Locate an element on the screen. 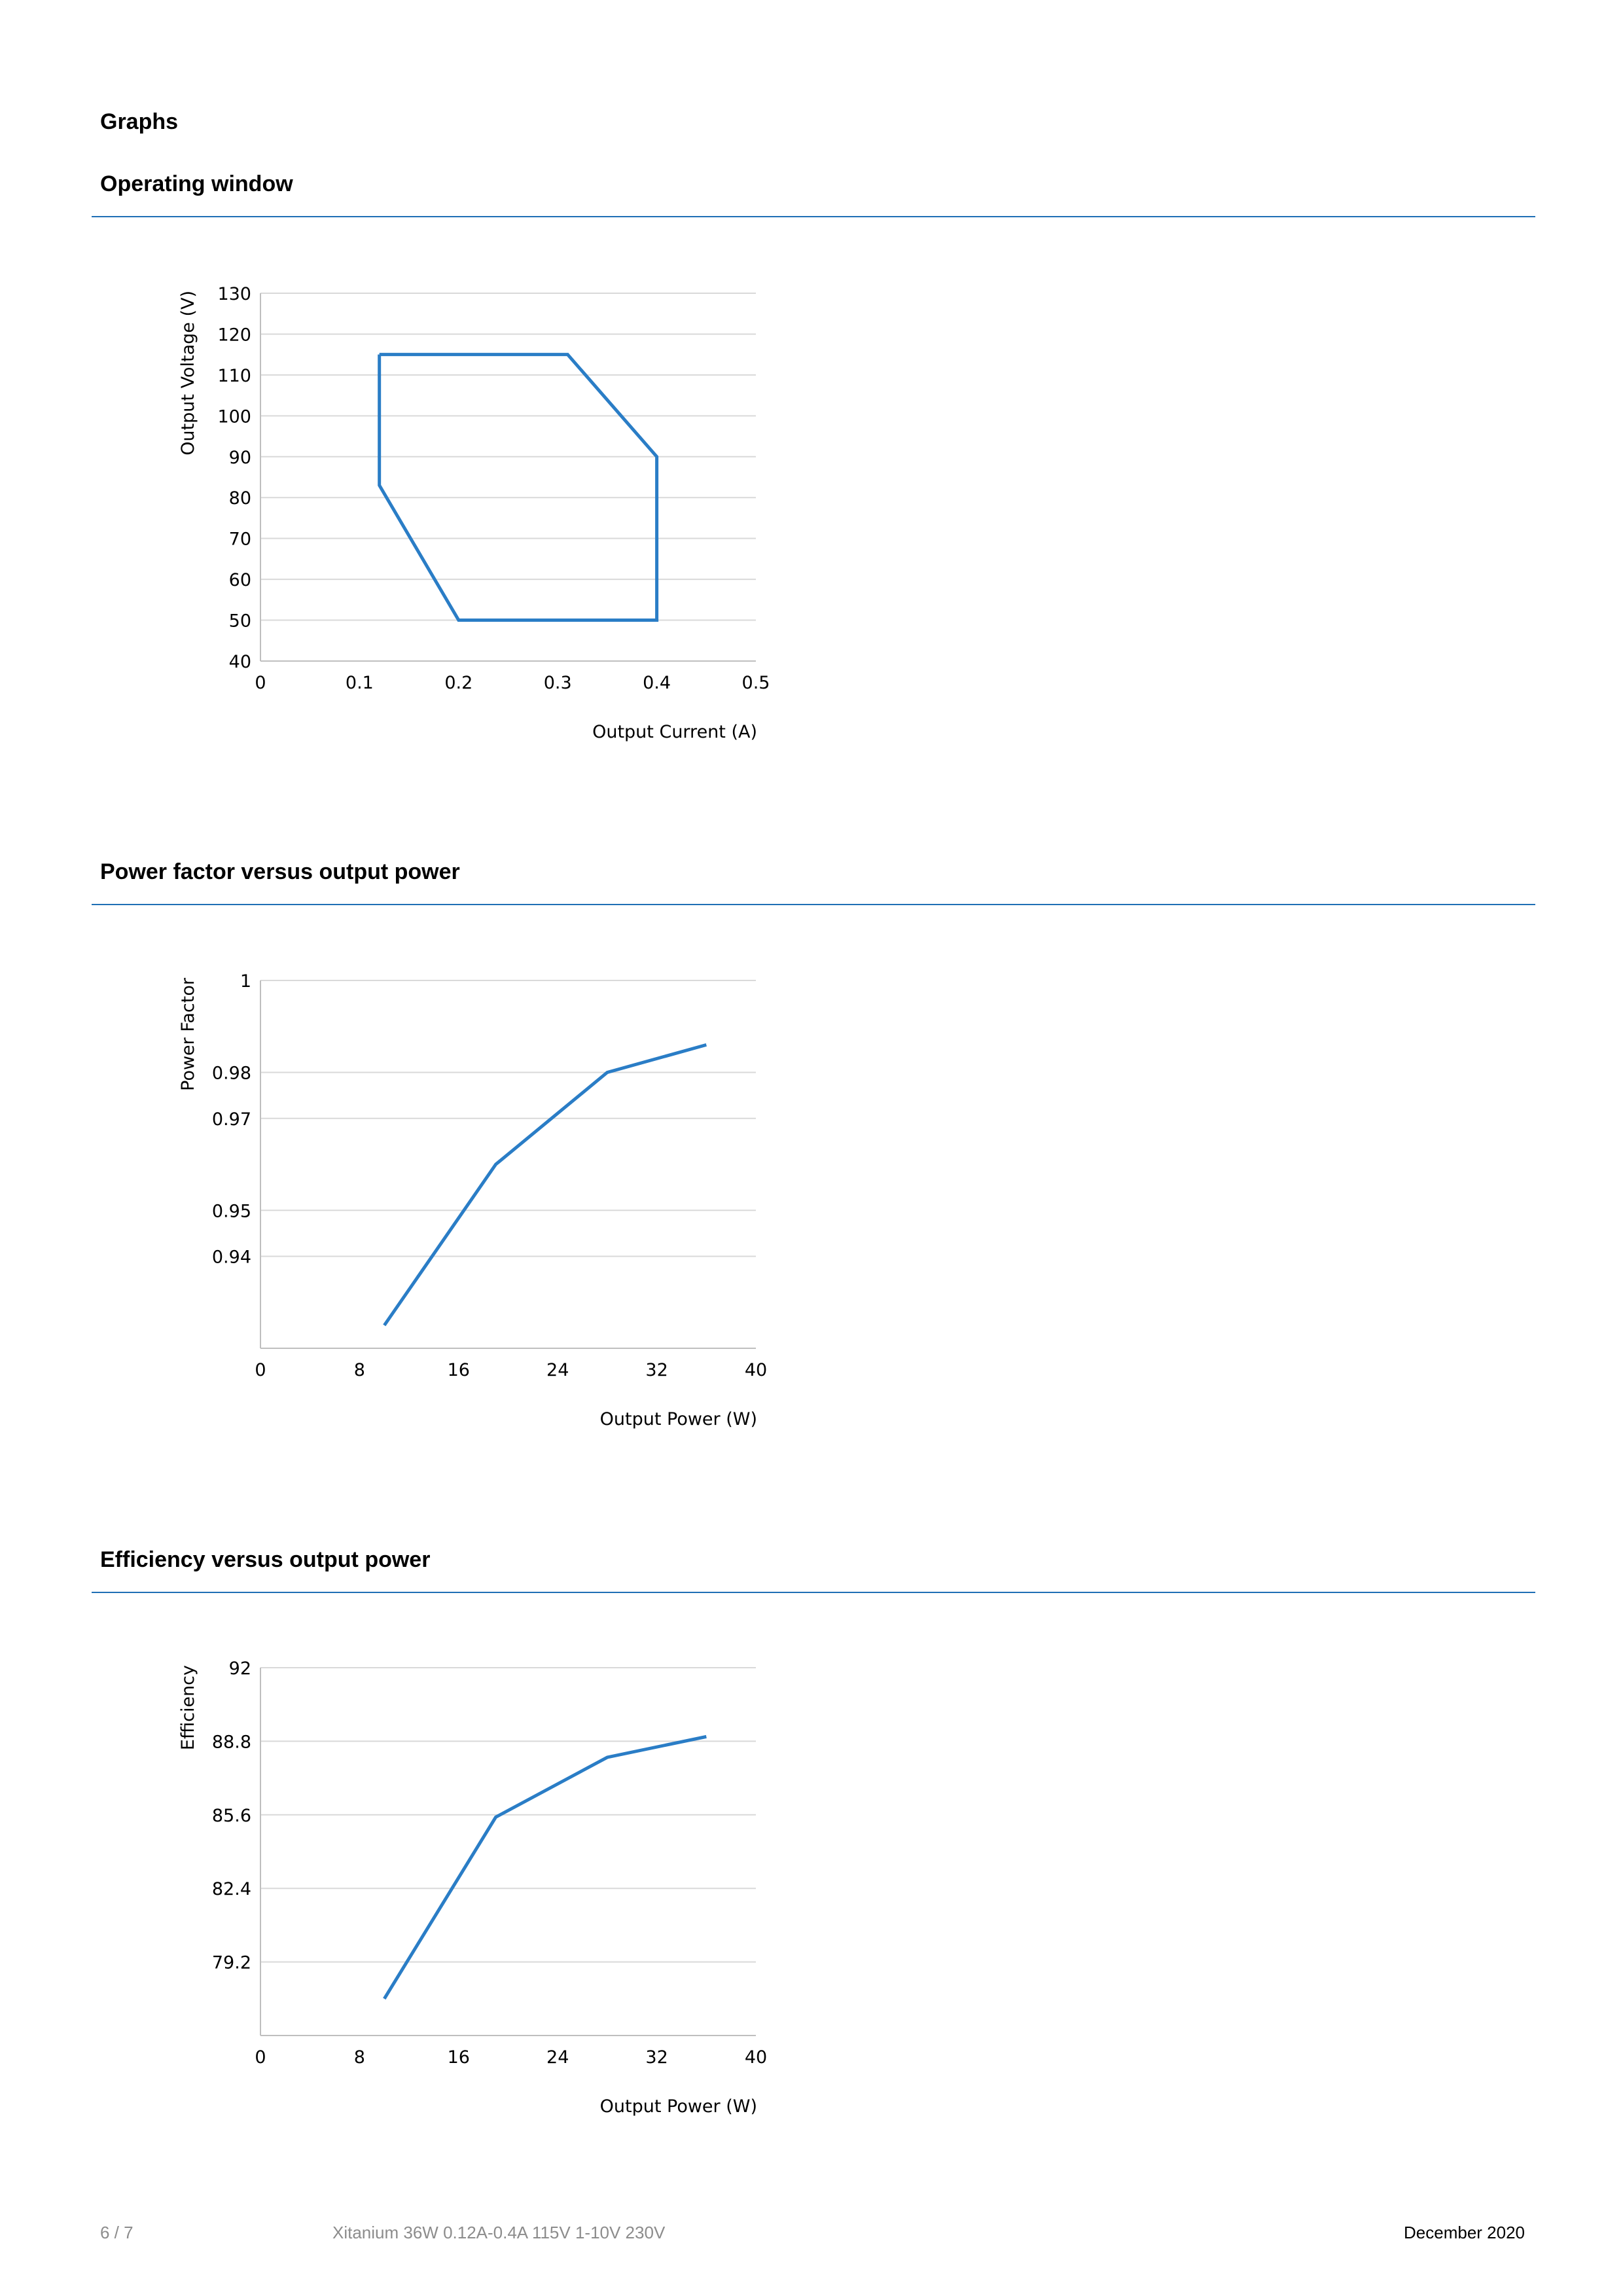 The image size is (1623, 2296). y-tick-label: 130 is located at coordinates (234, 294).